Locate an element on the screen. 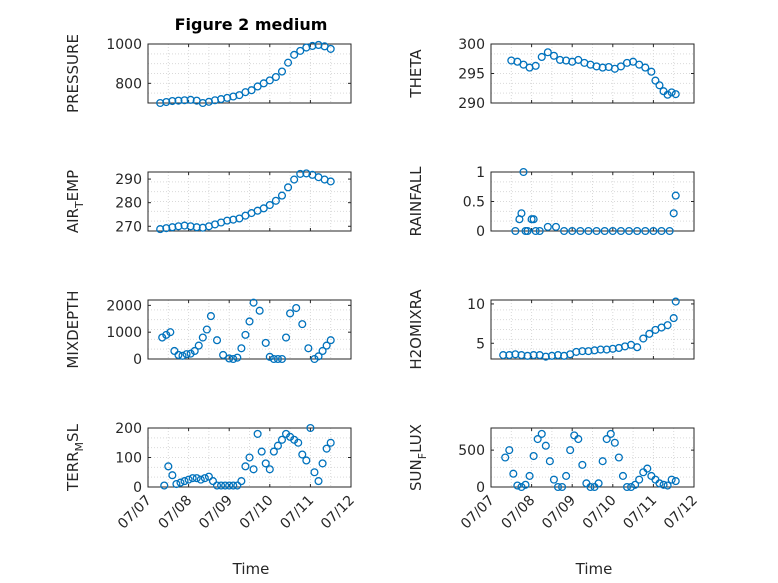  x-tick-label: 07/10 is located at coordinates (600, 513).